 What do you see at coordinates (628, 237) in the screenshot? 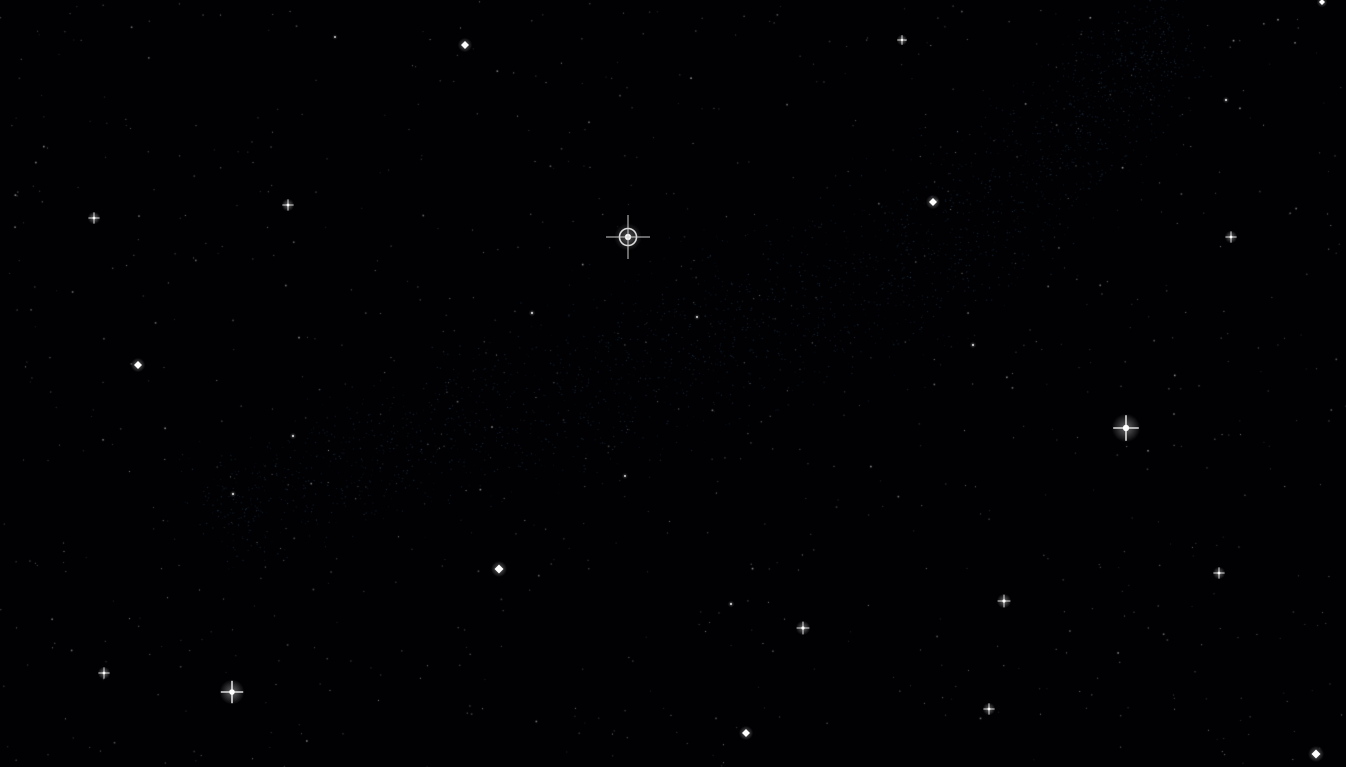
I see `target-star-marker` at bounding box center [628, 237].